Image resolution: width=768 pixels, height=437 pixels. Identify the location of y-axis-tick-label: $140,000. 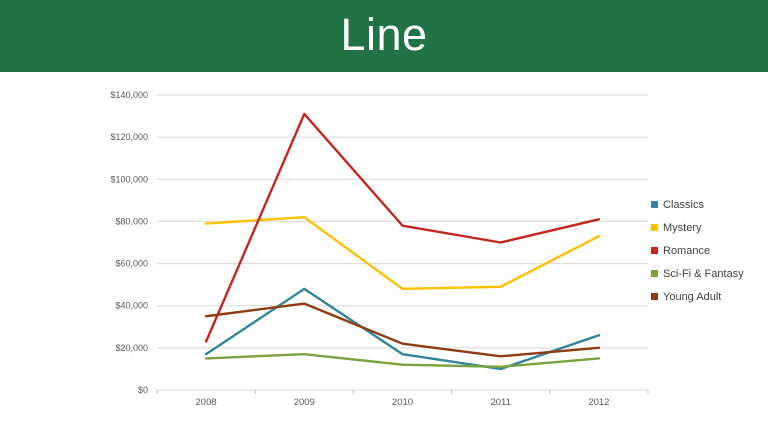
(129, 95).